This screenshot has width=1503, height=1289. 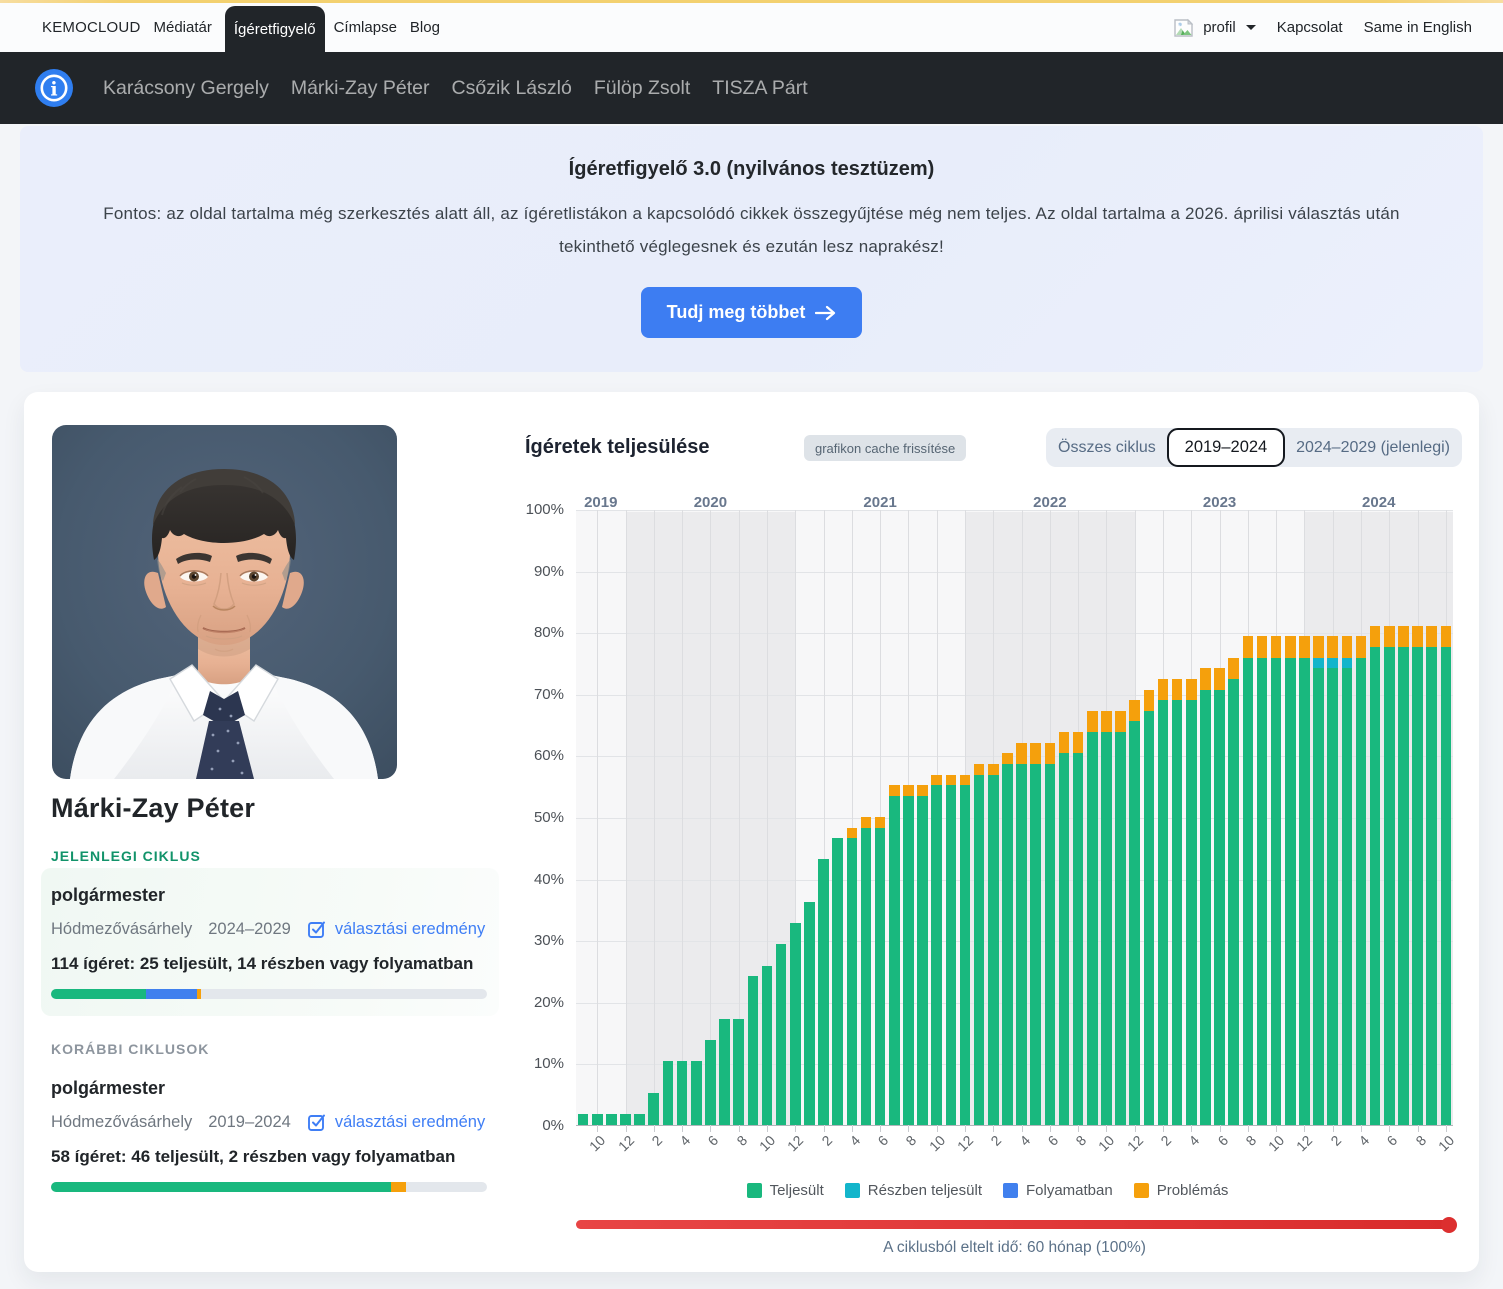 I want to click on legend-entry: Részben teljesült, so click(x=913, y=1190).